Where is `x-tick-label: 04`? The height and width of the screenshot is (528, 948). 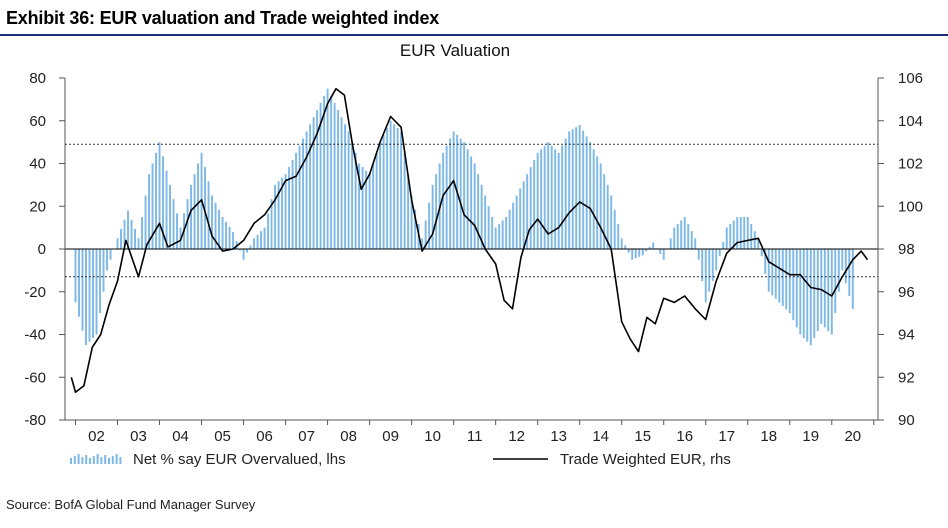
x-tick-label: 04 is located at coordinates (180, 436).